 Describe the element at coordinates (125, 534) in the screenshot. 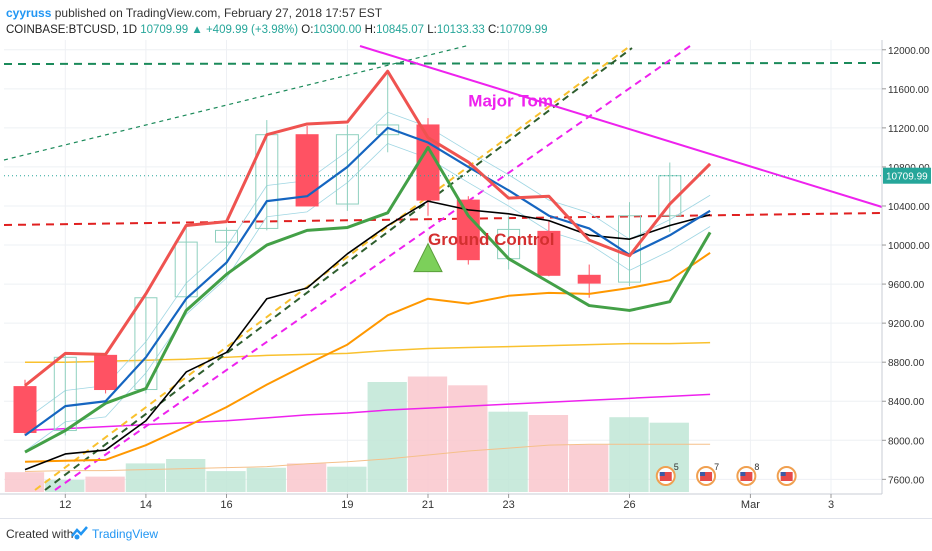

I see `tradingview-brand: TradingView` at that location.